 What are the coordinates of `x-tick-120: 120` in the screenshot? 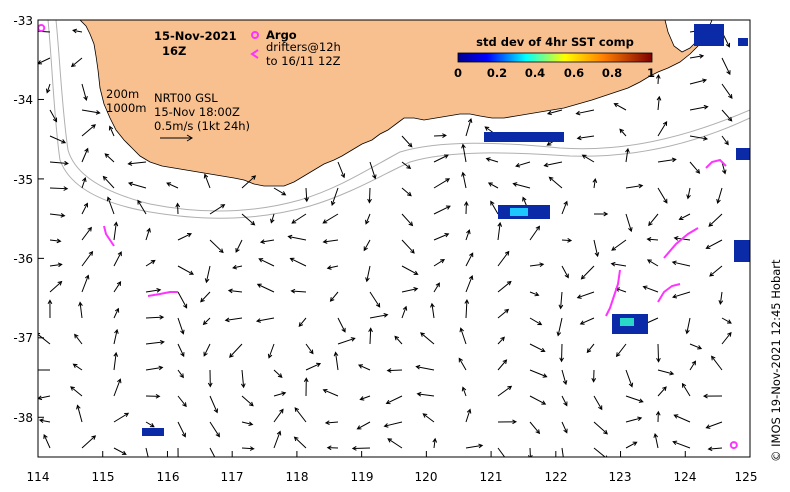 It's located at (426, 477).